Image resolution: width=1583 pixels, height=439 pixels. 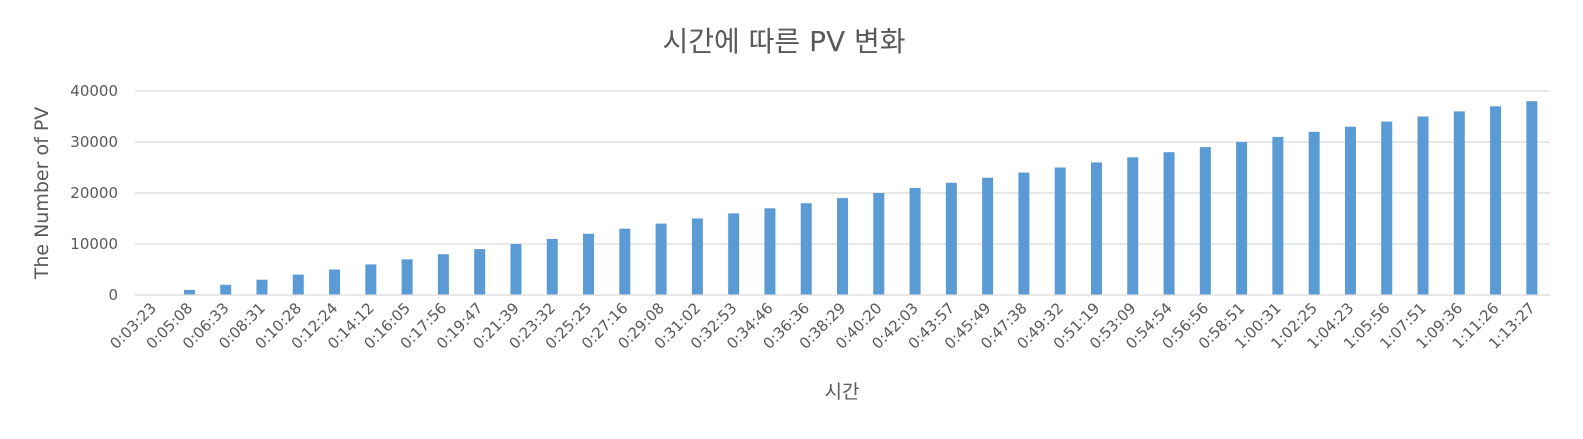 I want to click on y-tick-label: 0, so click(x=113, y=295).